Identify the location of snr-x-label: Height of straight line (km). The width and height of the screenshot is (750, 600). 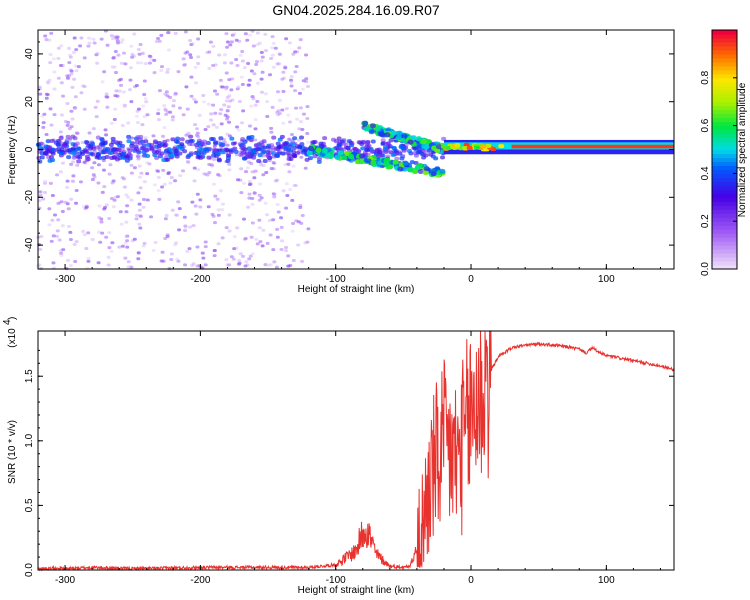
(356, 590).